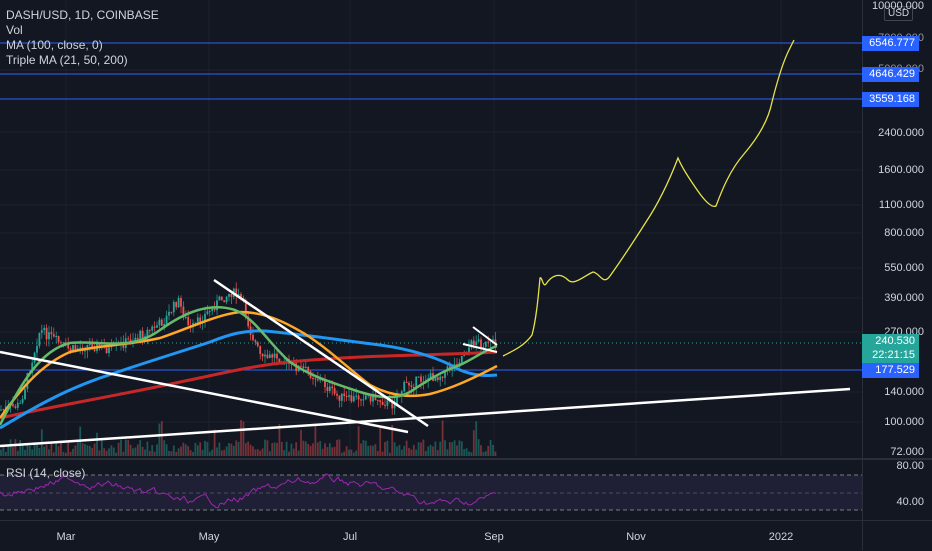  Describe the element at coordinates (66, 537) in the screenshot. I see `time-axis-label: Mar` at that location.